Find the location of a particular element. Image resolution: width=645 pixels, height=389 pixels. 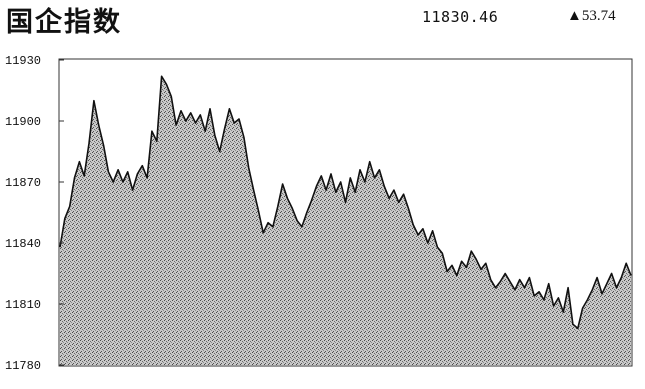

y-tick-label: 11870 is located at coordinates (23, 183).